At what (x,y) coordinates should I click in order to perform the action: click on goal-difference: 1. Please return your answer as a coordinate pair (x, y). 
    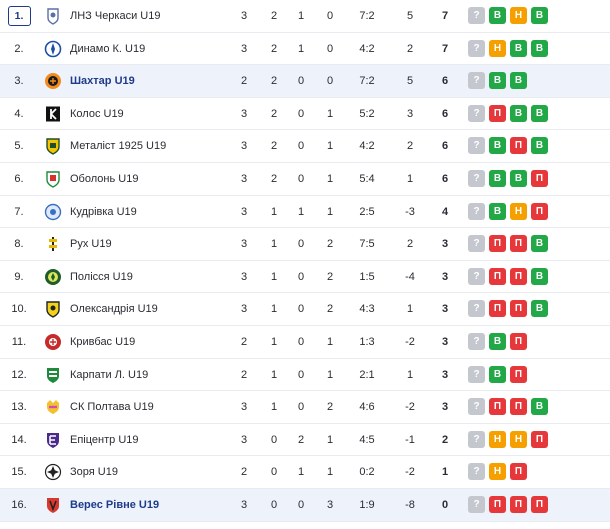
    Looking at the image, I should click on (410, 178).